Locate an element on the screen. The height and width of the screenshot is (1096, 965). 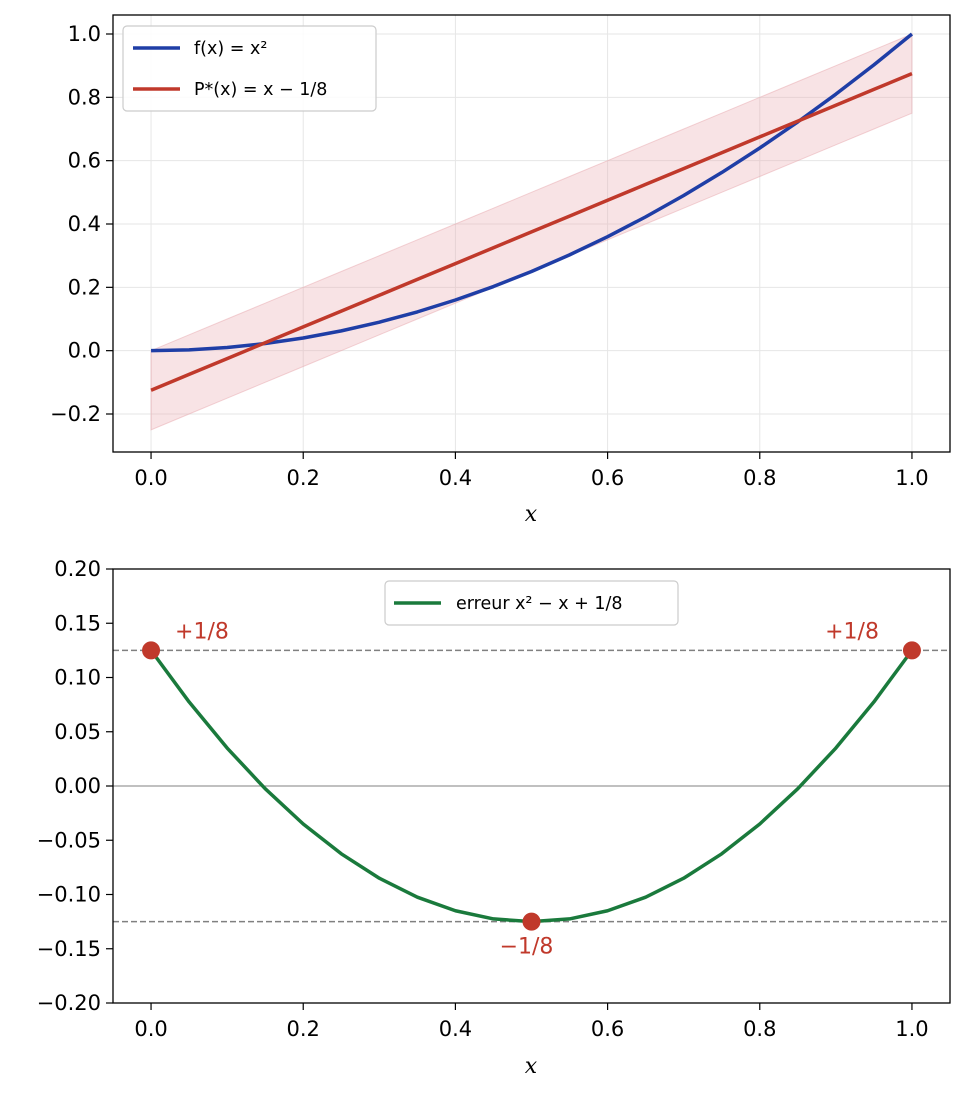
bottom-y-tick-label: 0.15 is located at coordinates (77, 623).